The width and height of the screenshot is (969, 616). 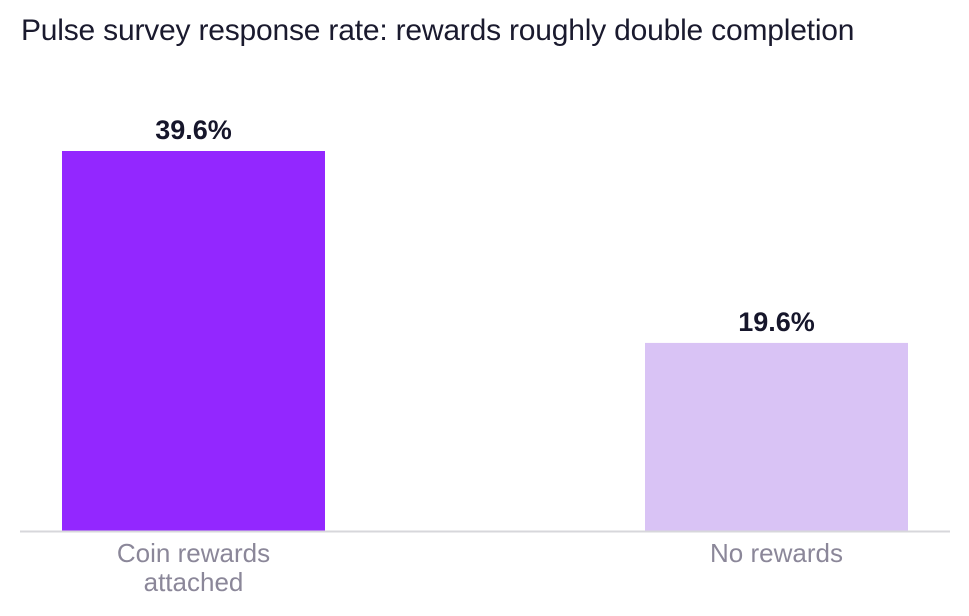 What do you see at coordinates (193, 130) in the screenshot?
I see `data-label-1: 39.6%` at bounding box center [193, 130].